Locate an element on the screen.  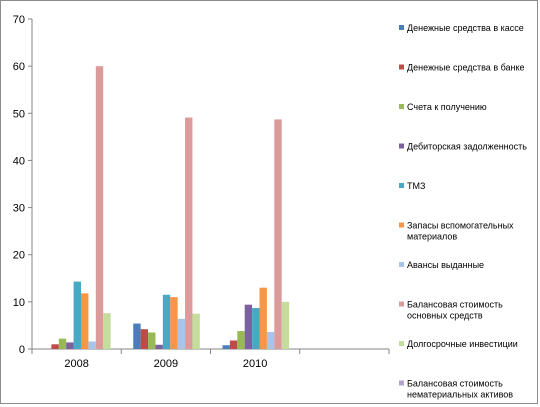
legend-label: нематериальных активов is located at coordinates (460, 395).